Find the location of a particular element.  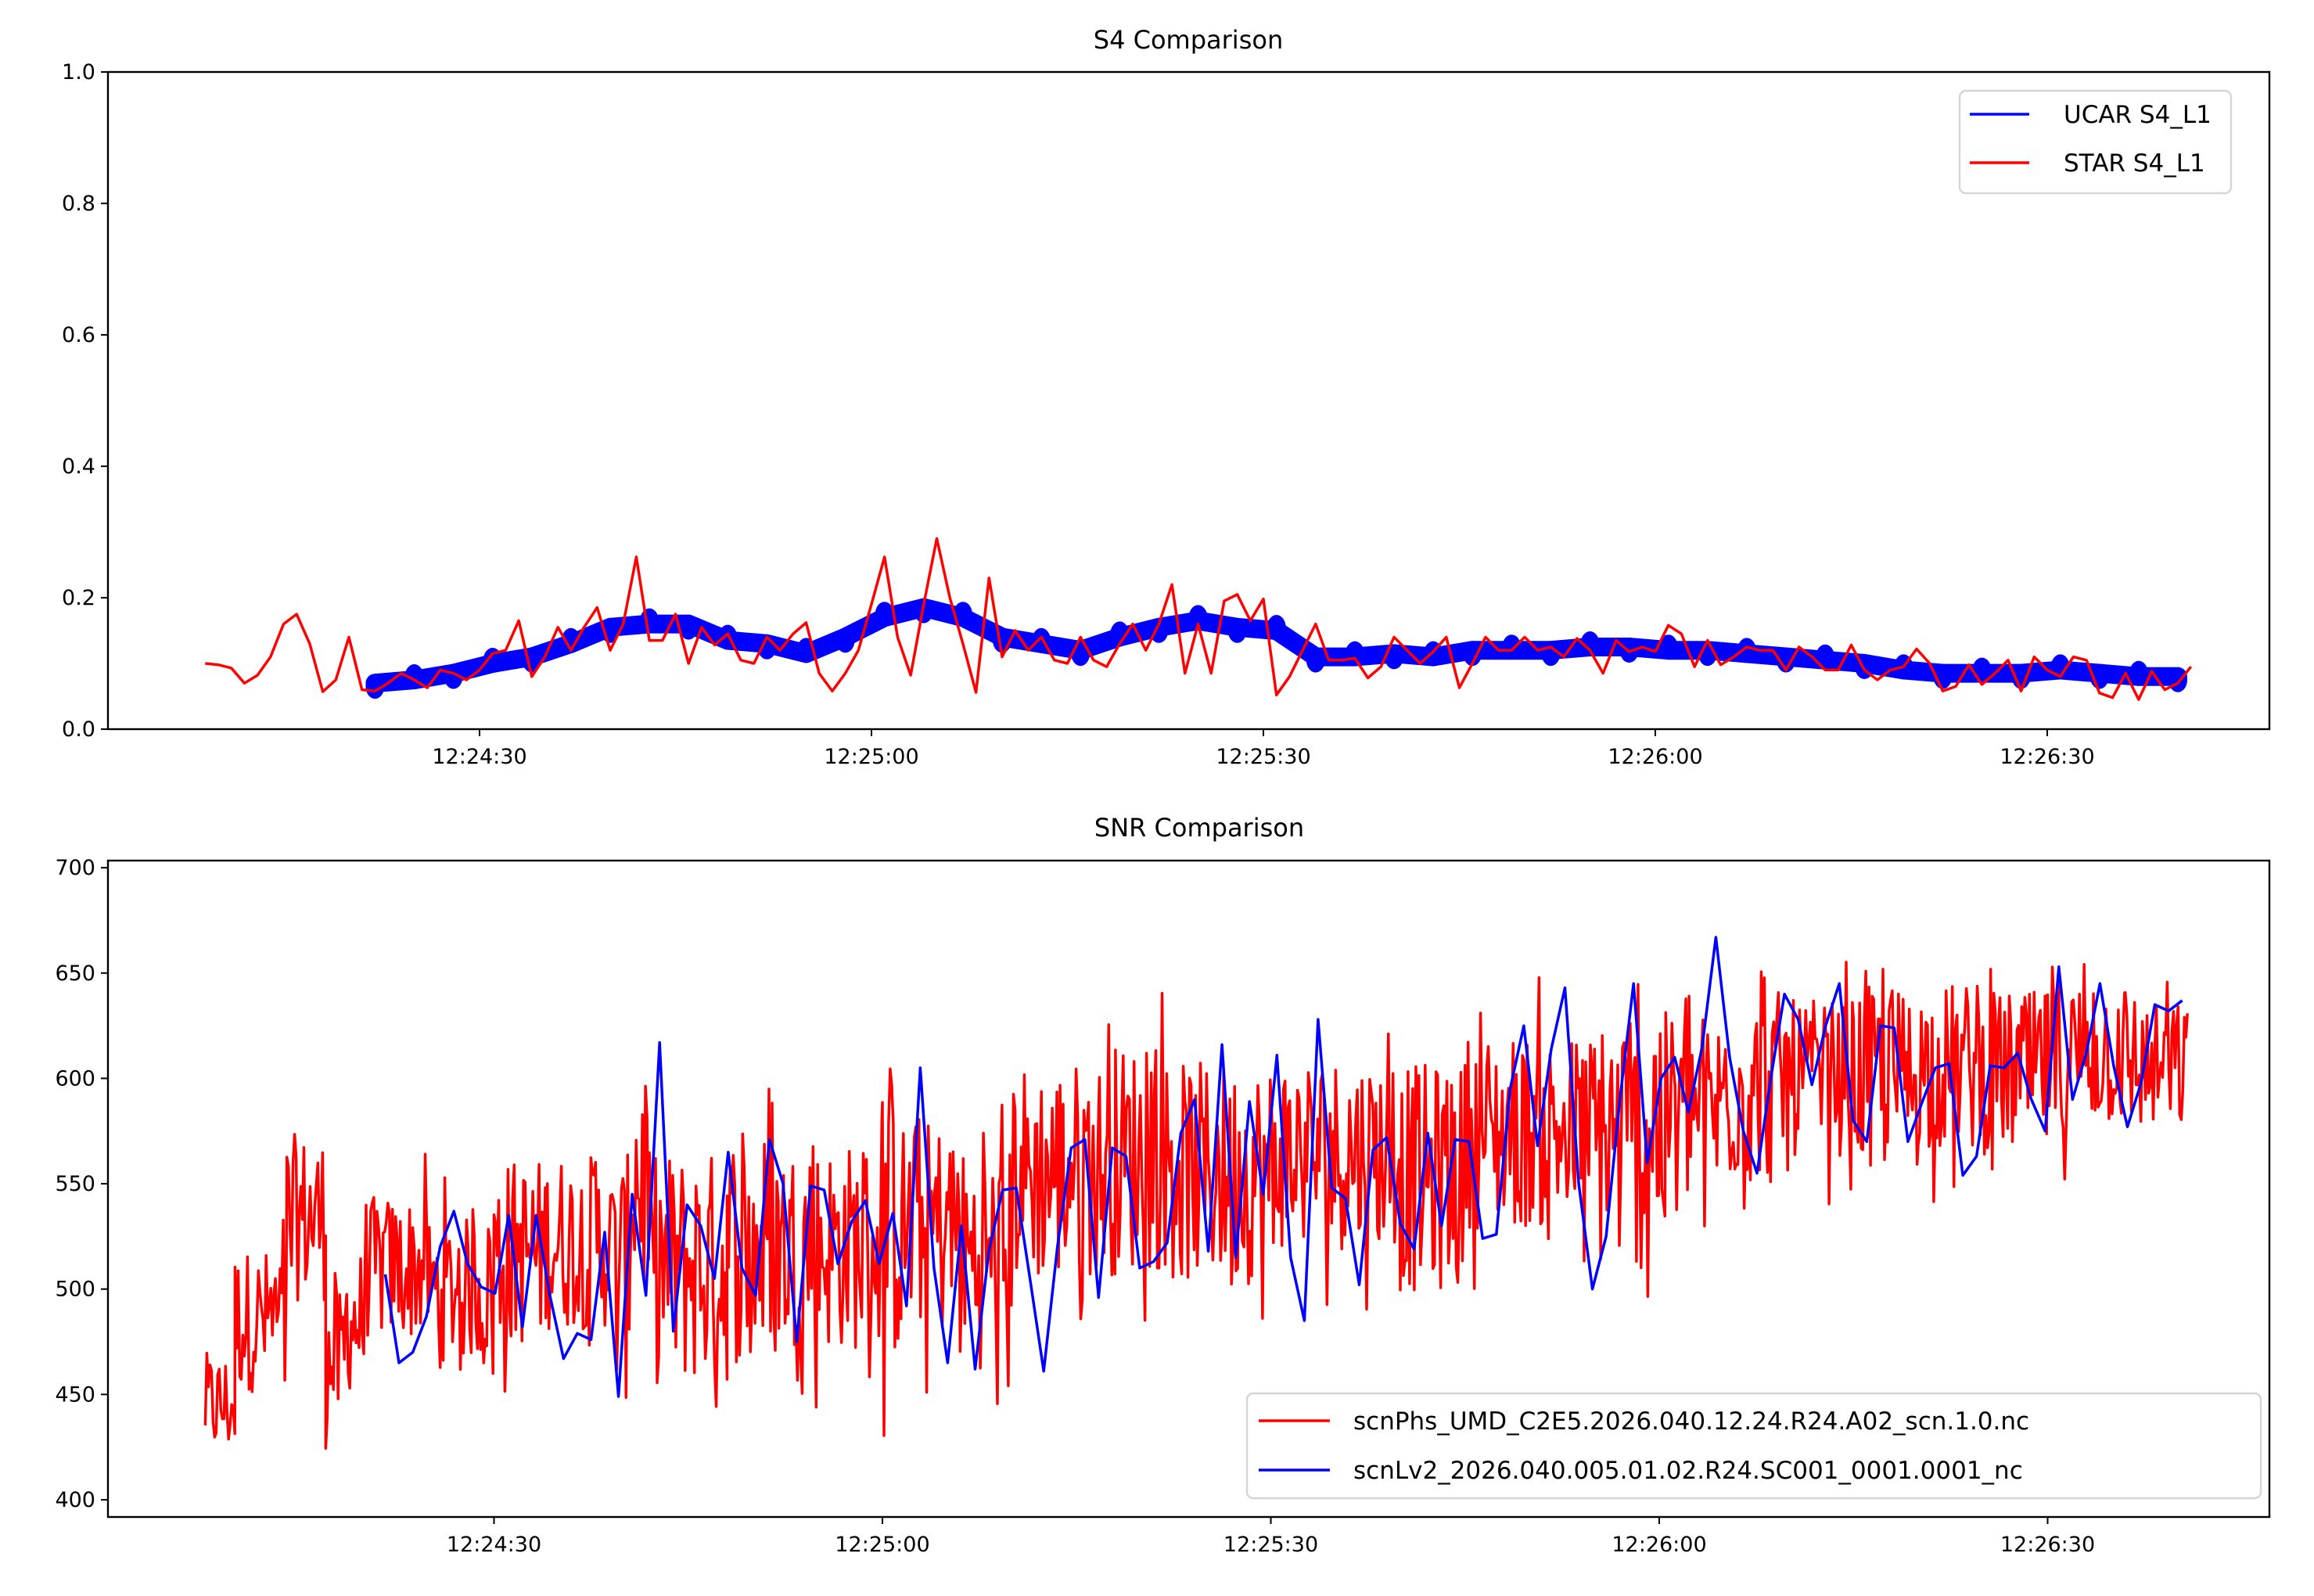

y-tick-label: 400 is located at coordinates (75, 1500).